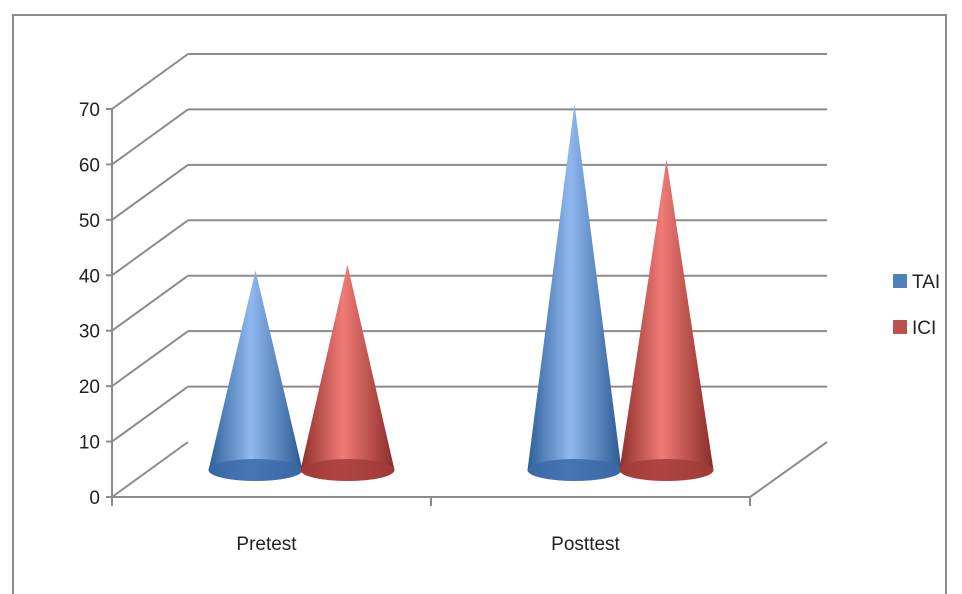 This screenshot has height=594, width=962. I want to click on y-tick-label: 40, so click(89, 276).